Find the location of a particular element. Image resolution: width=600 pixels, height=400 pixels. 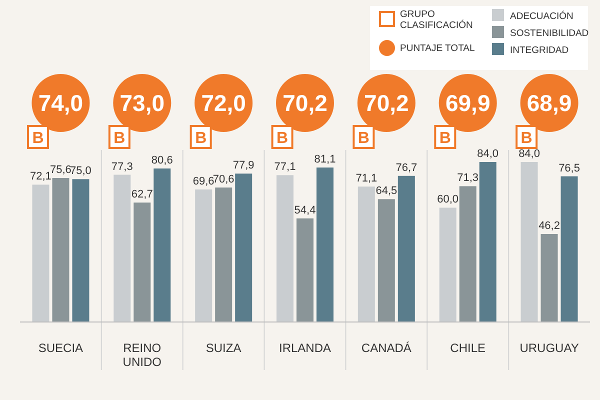

data-label: 64,5 is located at coordinates (387, 191).